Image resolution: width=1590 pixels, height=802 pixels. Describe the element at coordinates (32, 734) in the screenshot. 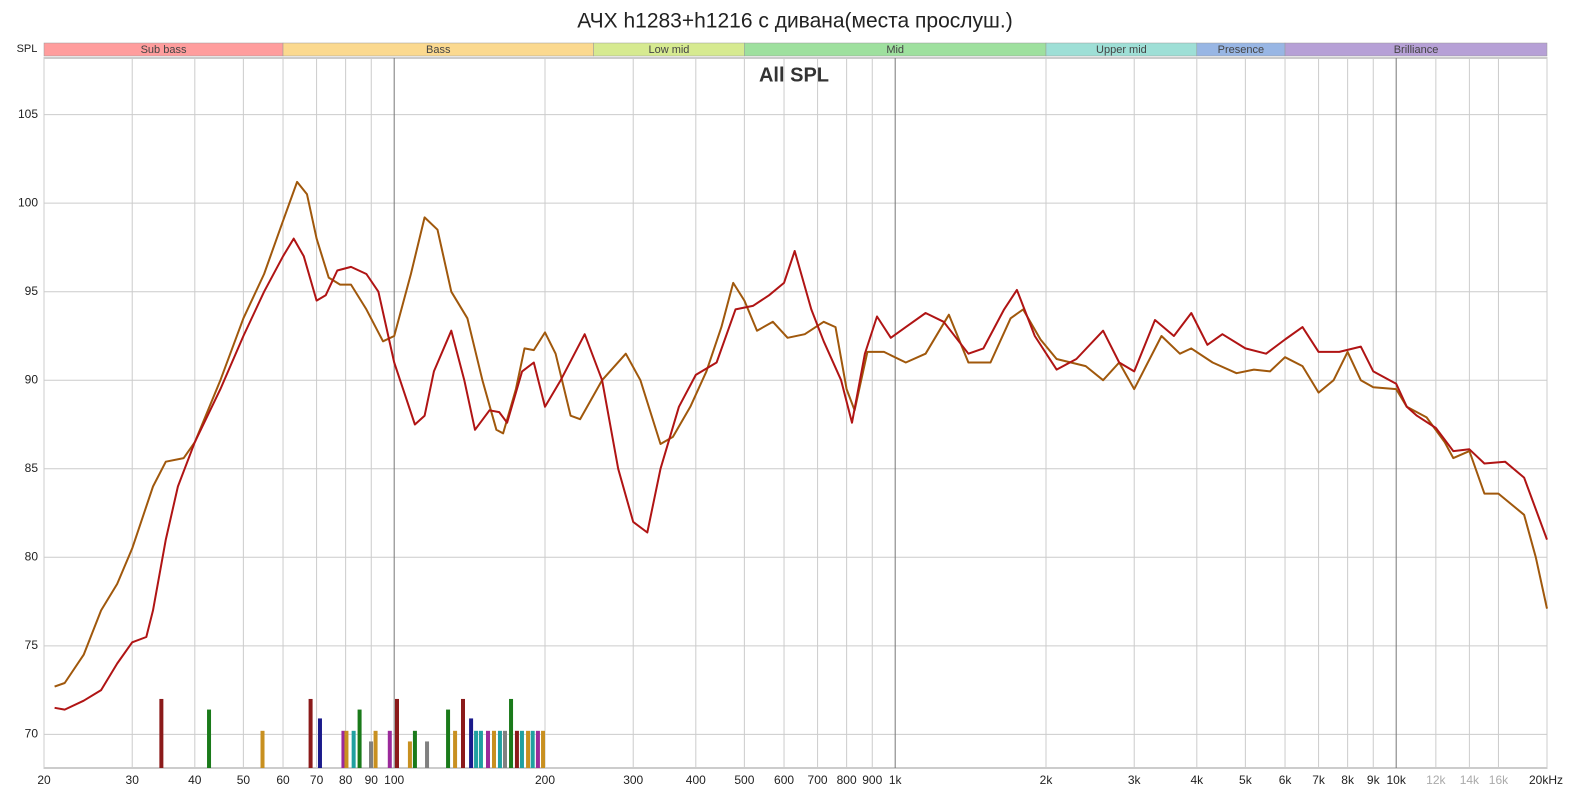

I see `y-tick-label: 70` at that location.